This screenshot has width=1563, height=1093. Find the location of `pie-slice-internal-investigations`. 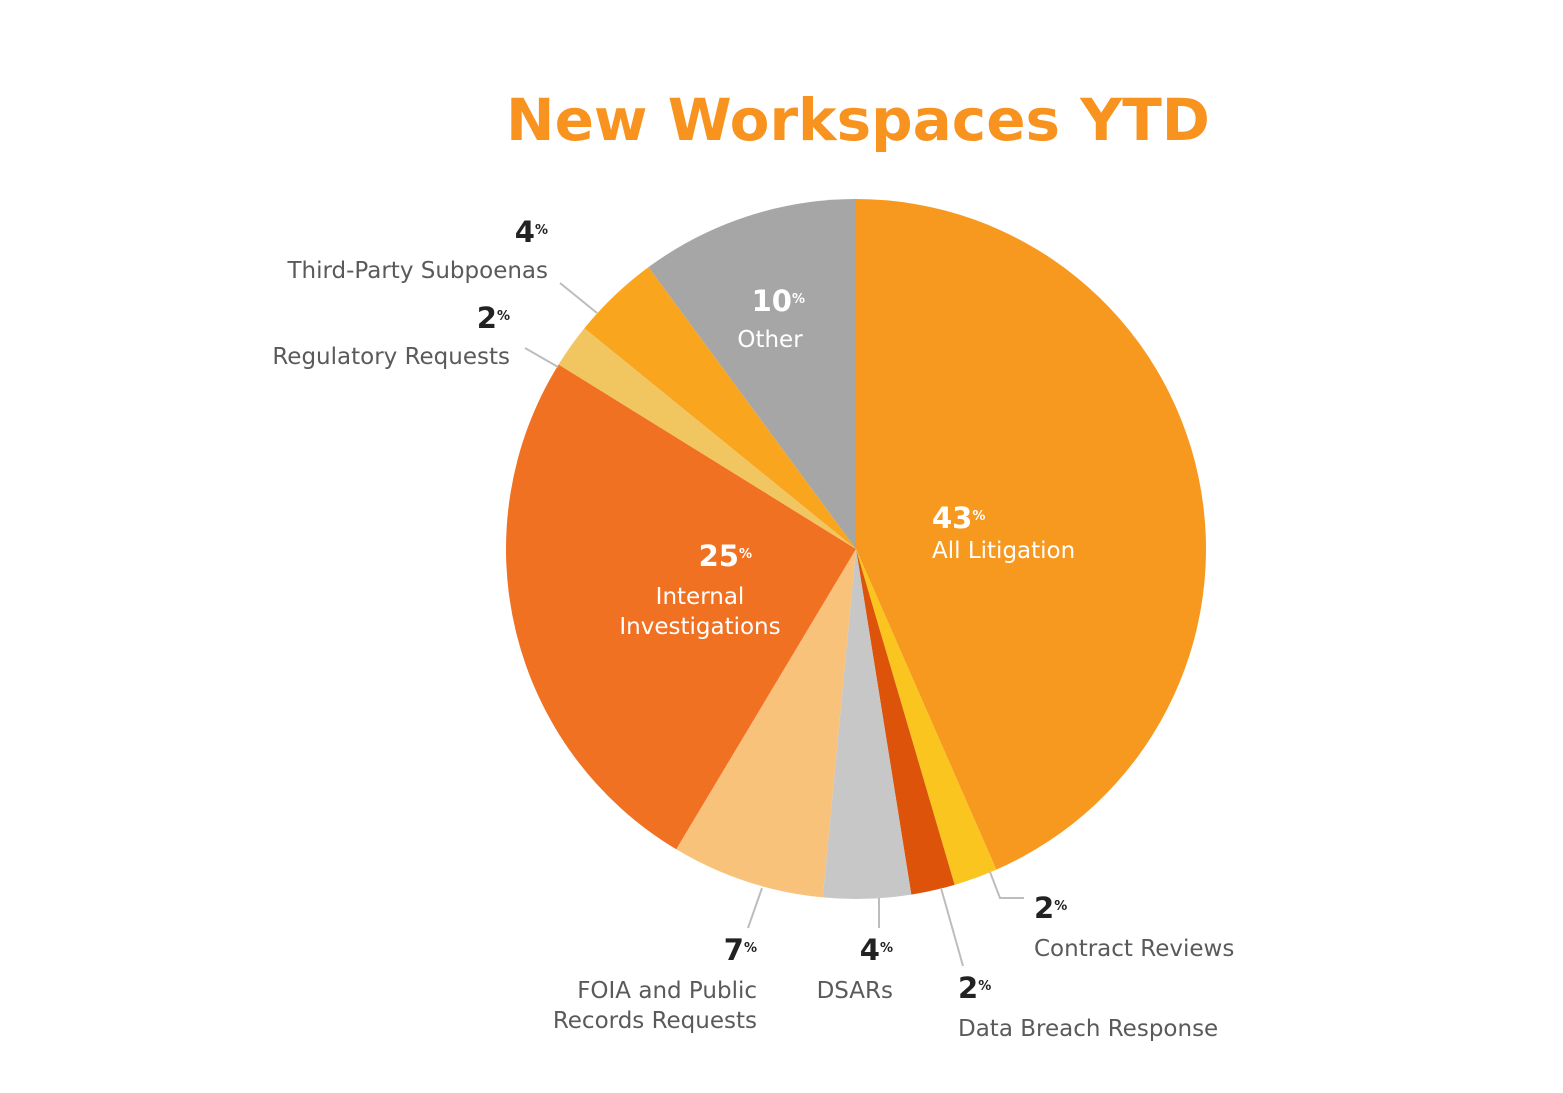

pie-slice-internal-investigations is located at coordinates (681, 607).